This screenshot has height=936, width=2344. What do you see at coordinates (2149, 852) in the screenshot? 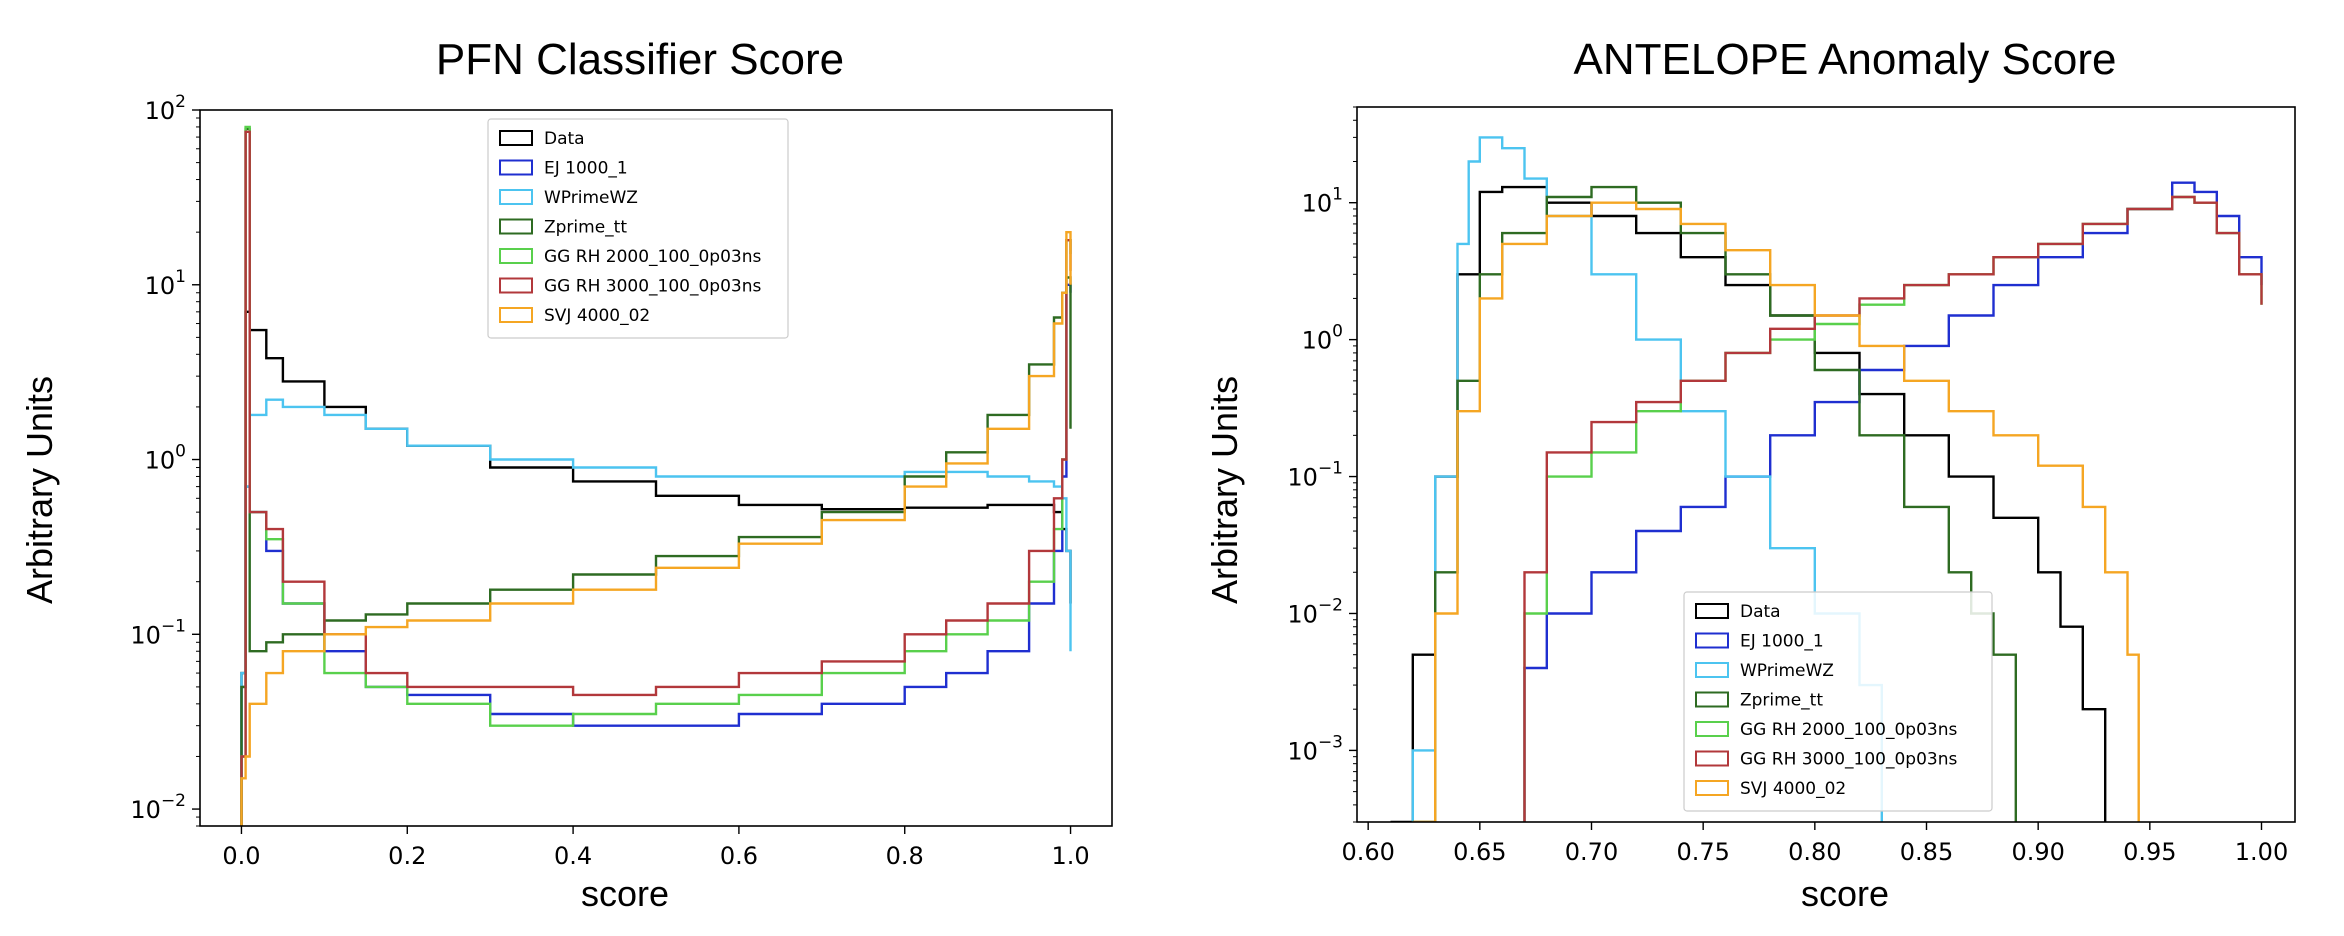
I see `x-tick-label: 0.95` at bounding box center [2149, 852].